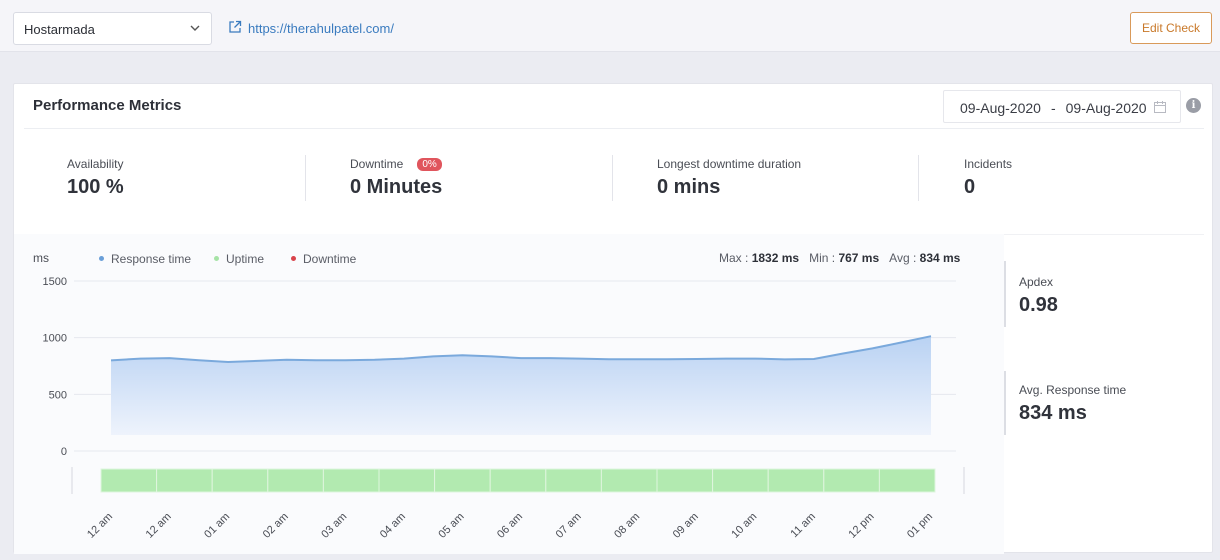 This screenshot has height=560, width=1220. Describe the element at coordinates (822, 258) in the screenshot. I see `min-label: Min :` at that location.